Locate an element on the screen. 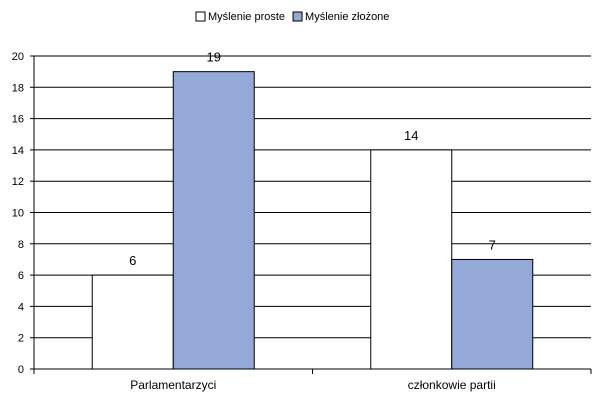 The height and width of the screenshot is (404, 598). legend-label: Myślenie złożone is located at coordinates (347, 17).